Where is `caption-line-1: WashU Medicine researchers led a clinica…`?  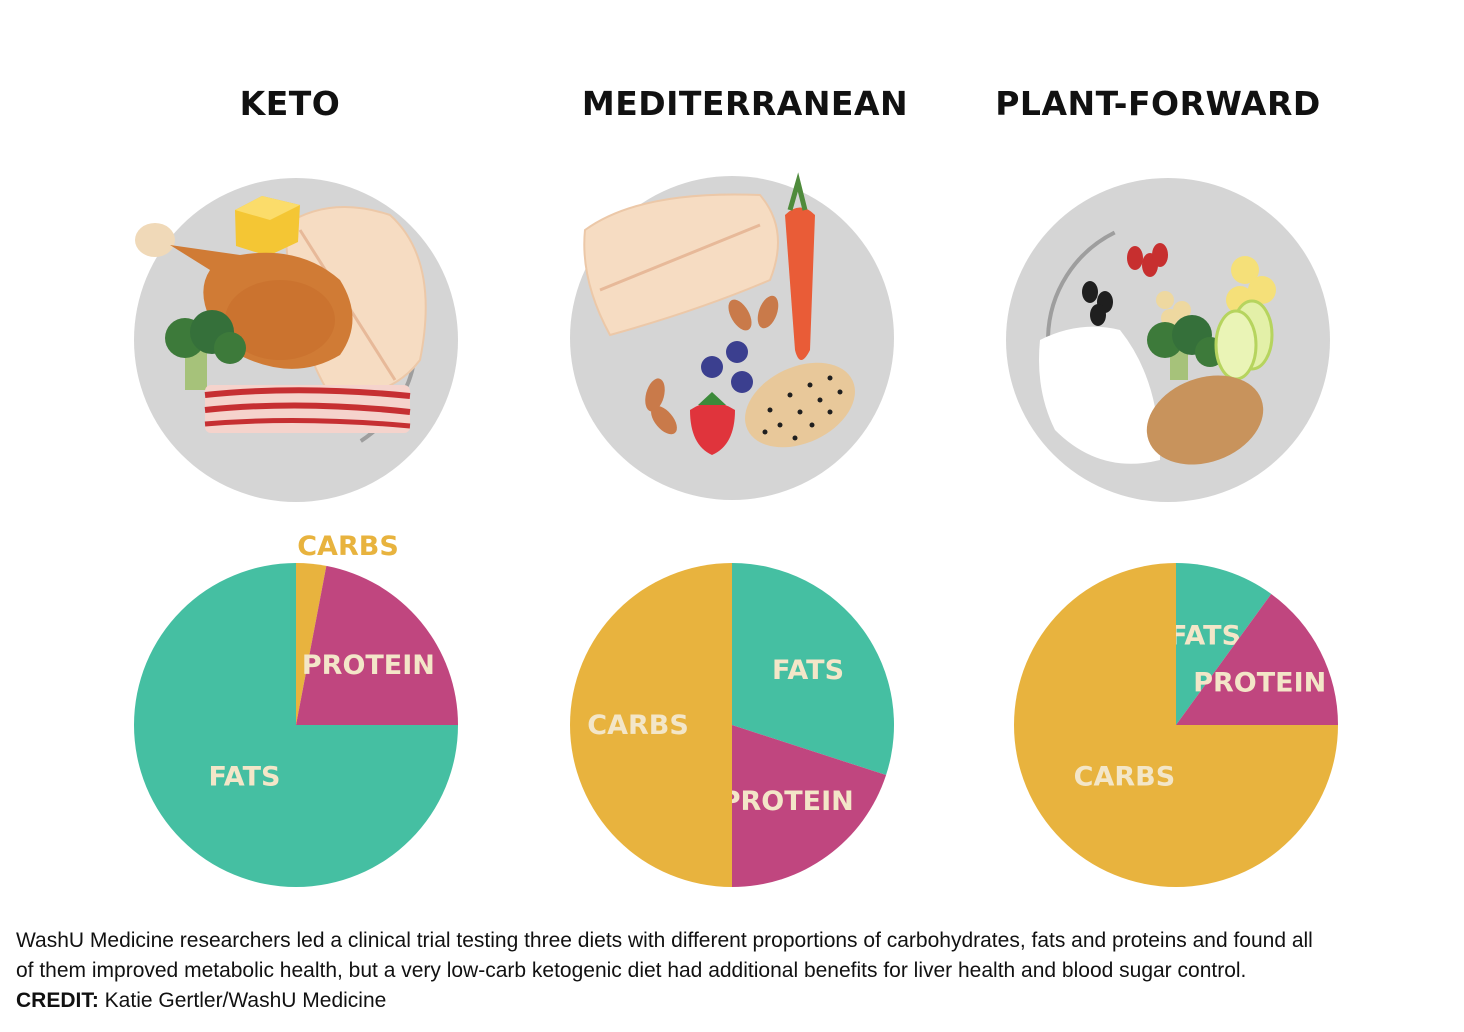
caption-line-1: WashU Medicine researchers led a clinica… is located at coordinates (664, 940).